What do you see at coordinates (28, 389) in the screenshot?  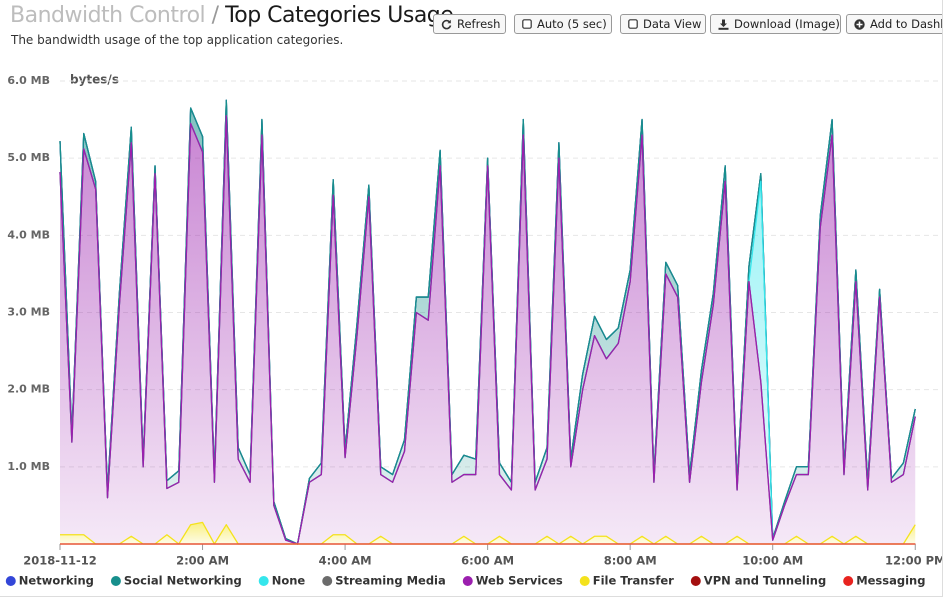 I see `y-tick-label: 2.0 MB` at bounding box center [28, 389].